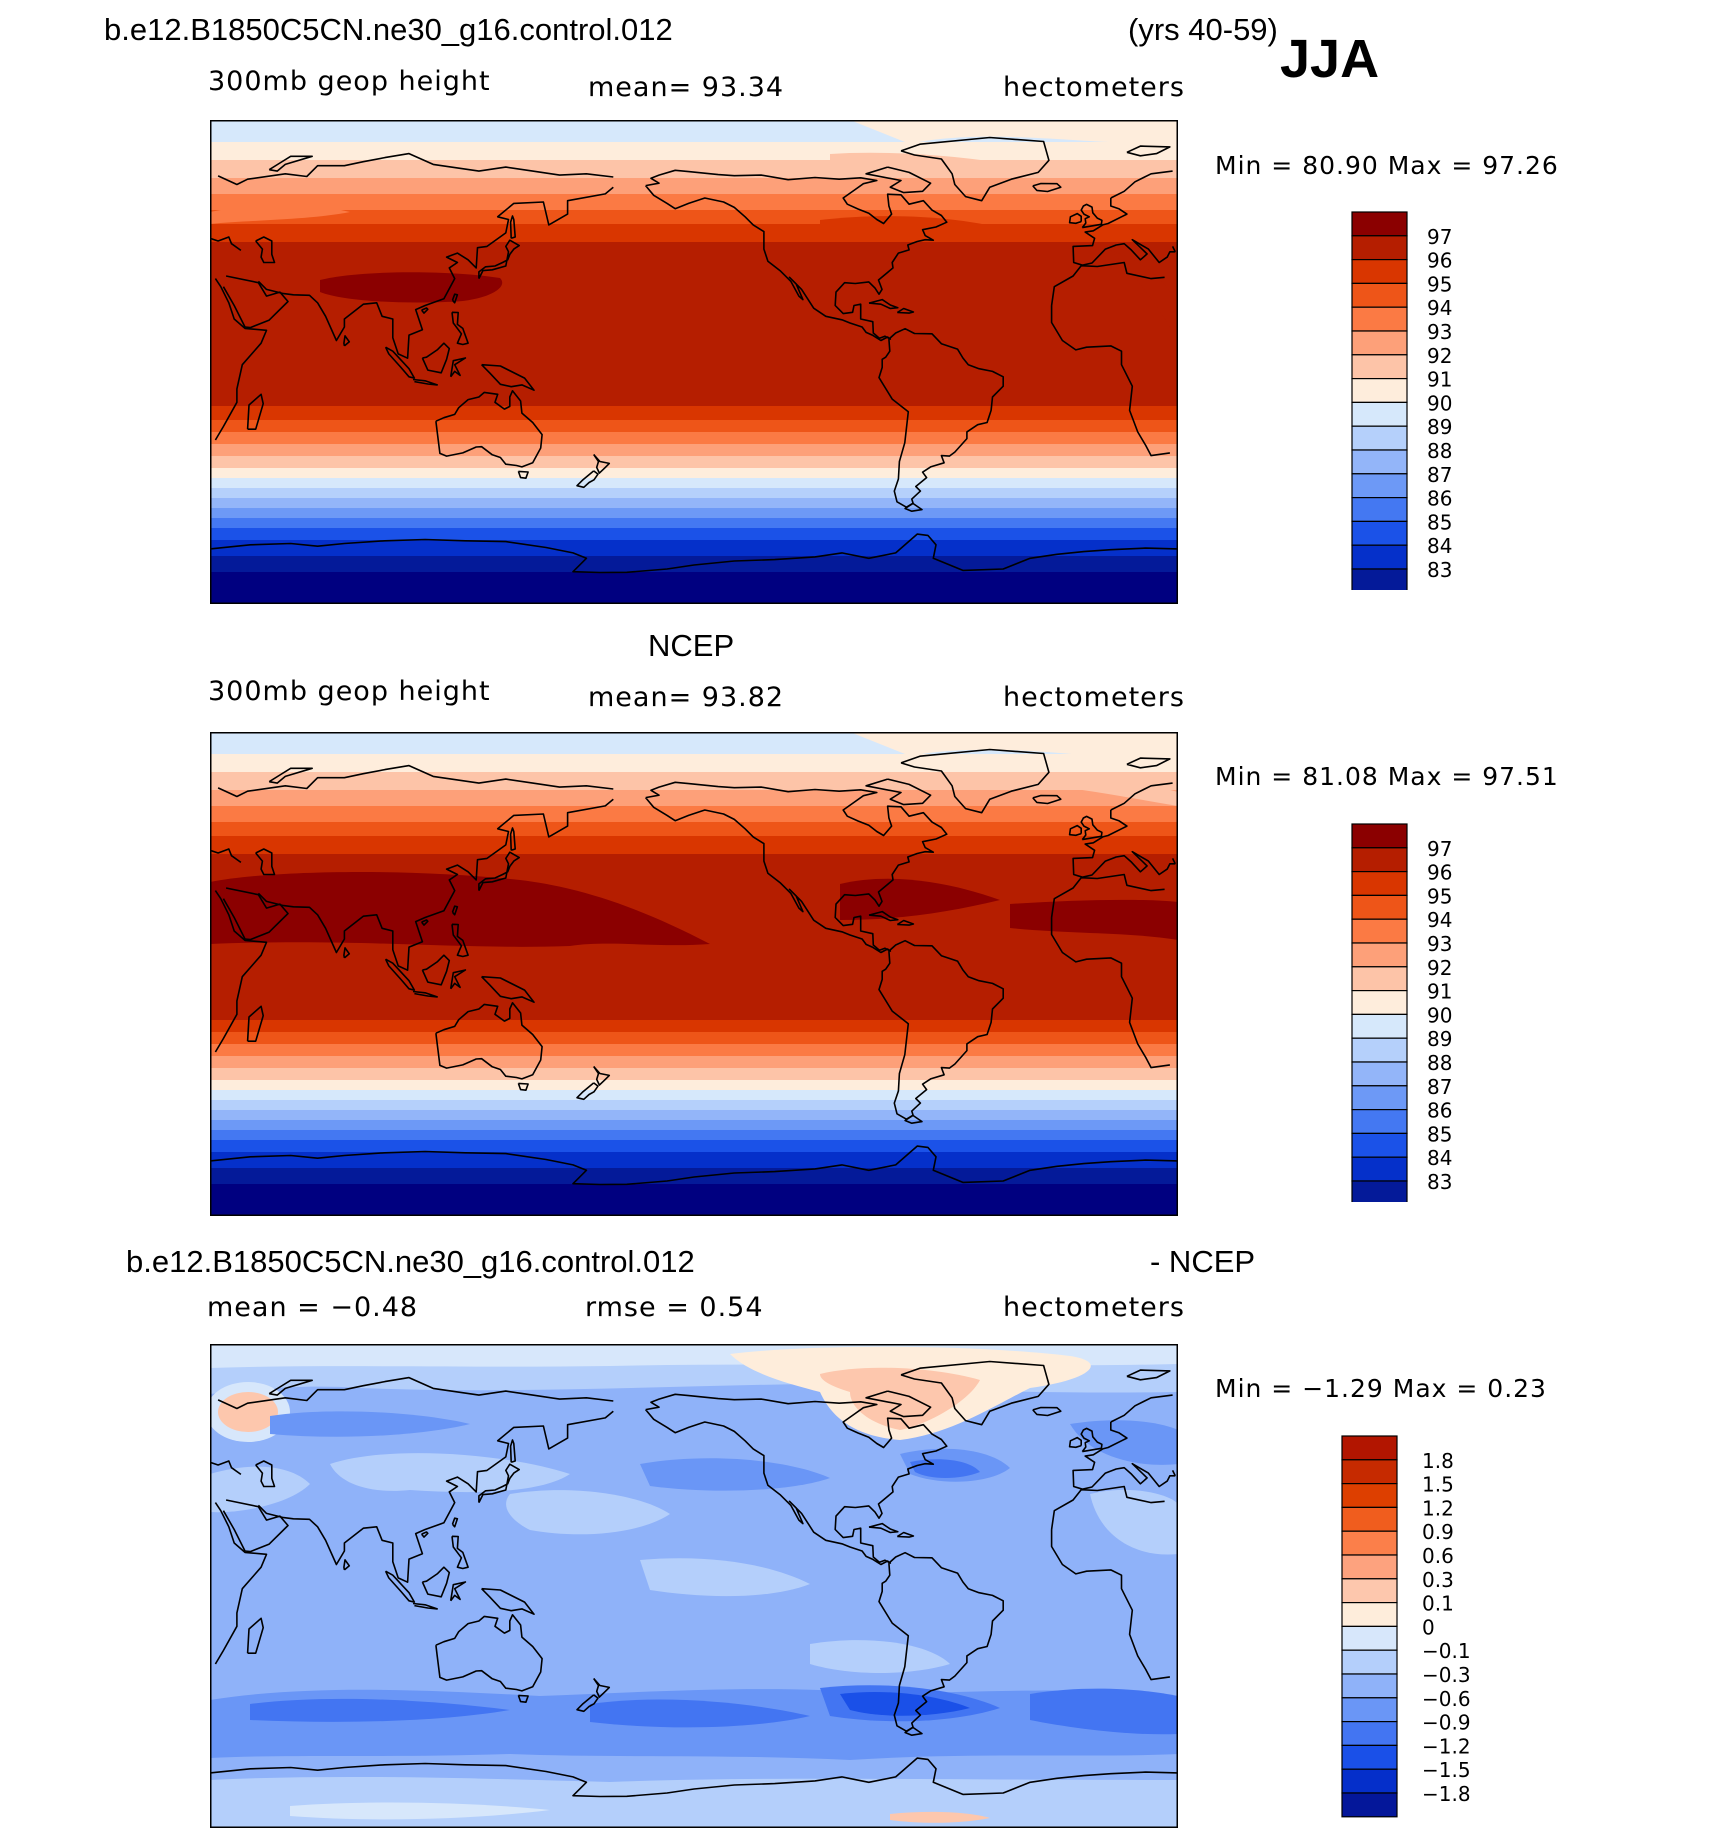  I want to click on panel1-mean: mean= 93.34, so click(686, 87).